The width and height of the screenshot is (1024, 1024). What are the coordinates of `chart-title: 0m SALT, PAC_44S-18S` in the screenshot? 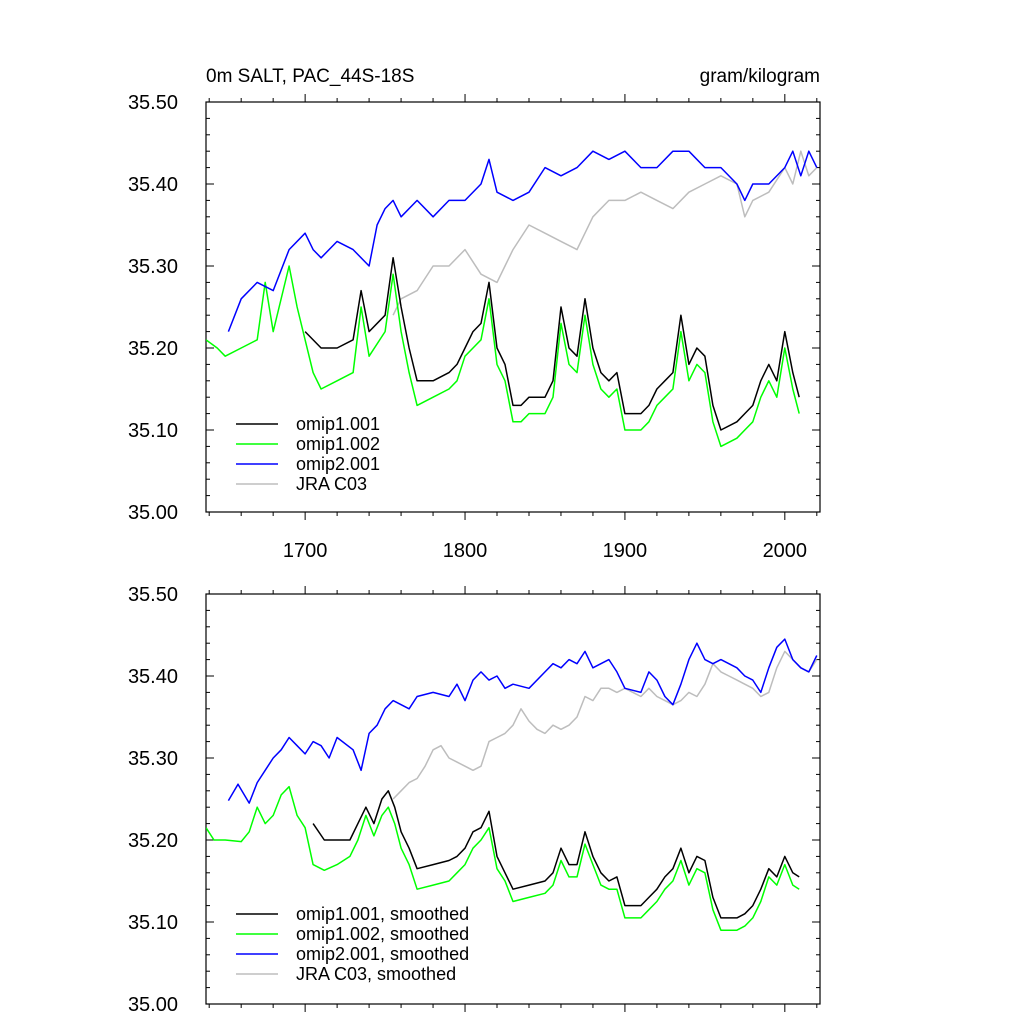 It's located at (310, 76).